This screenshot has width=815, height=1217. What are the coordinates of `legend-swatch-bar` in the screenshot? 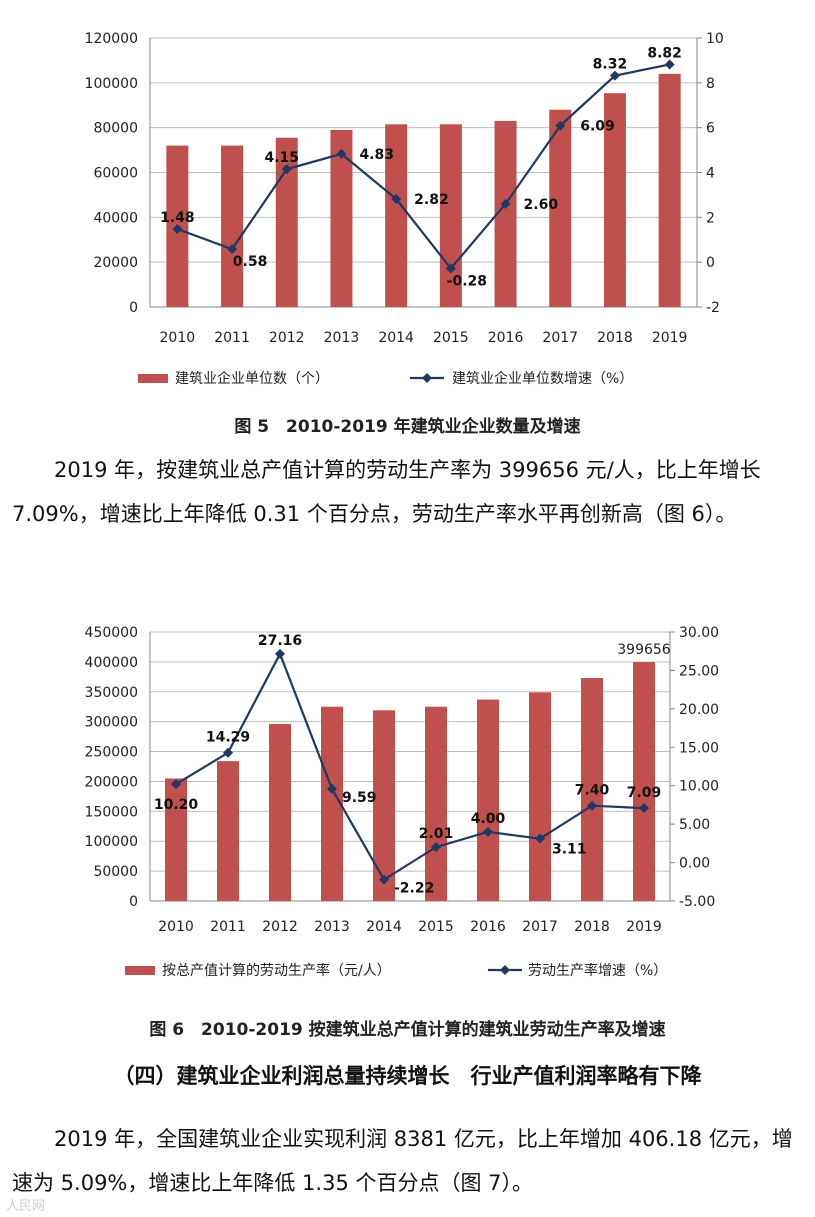 It's located at (140, 970).